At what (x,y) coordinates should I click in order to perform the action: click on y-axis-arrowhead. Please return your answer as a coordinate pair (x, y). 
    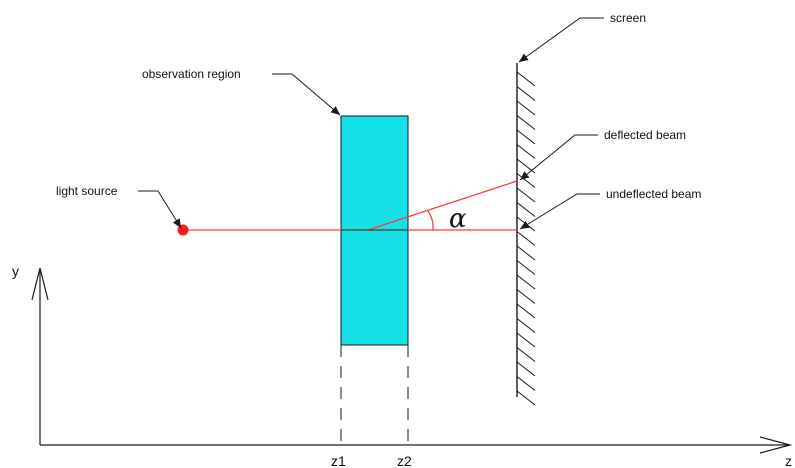
    Looking at the image, I should click on (40, 284).